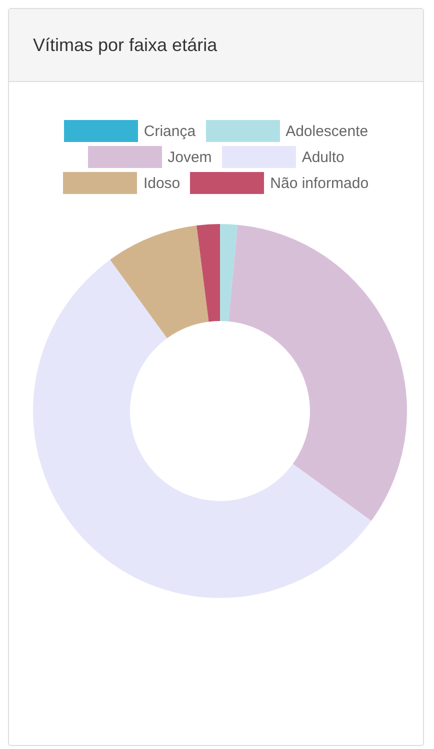 This screenshot has width=434, height=749. What do you see at coordinates (327, 131) in the screenshot?
I see `legend-label: Adolescente` at bounding box center [327, 131].